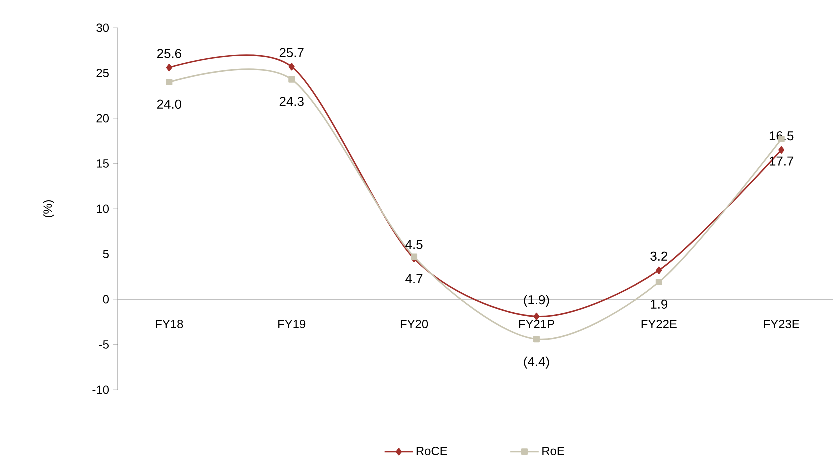 The image size is (838, 462). What do you see at coordinates (782, 161) in the screenshot?
I see `data-label: 17.7` at bounding box center [782, 161].